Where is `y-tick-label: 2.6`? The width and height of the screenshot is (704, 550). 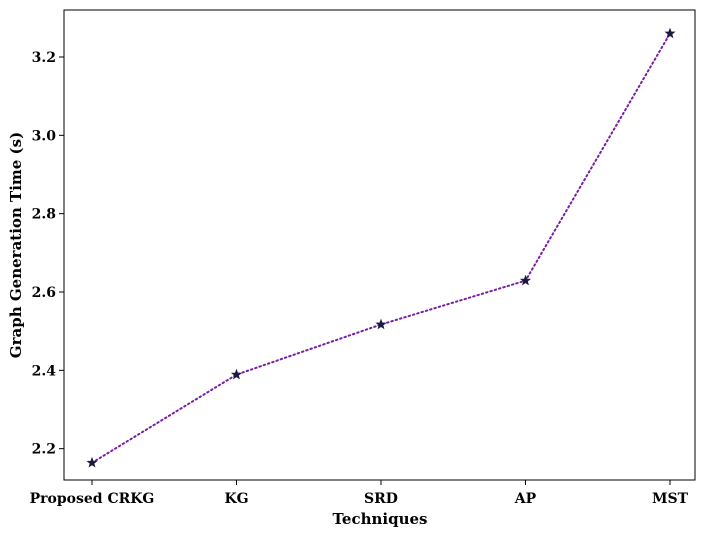 y-tick-label: 2.6 is located at coordinates (44, 293).